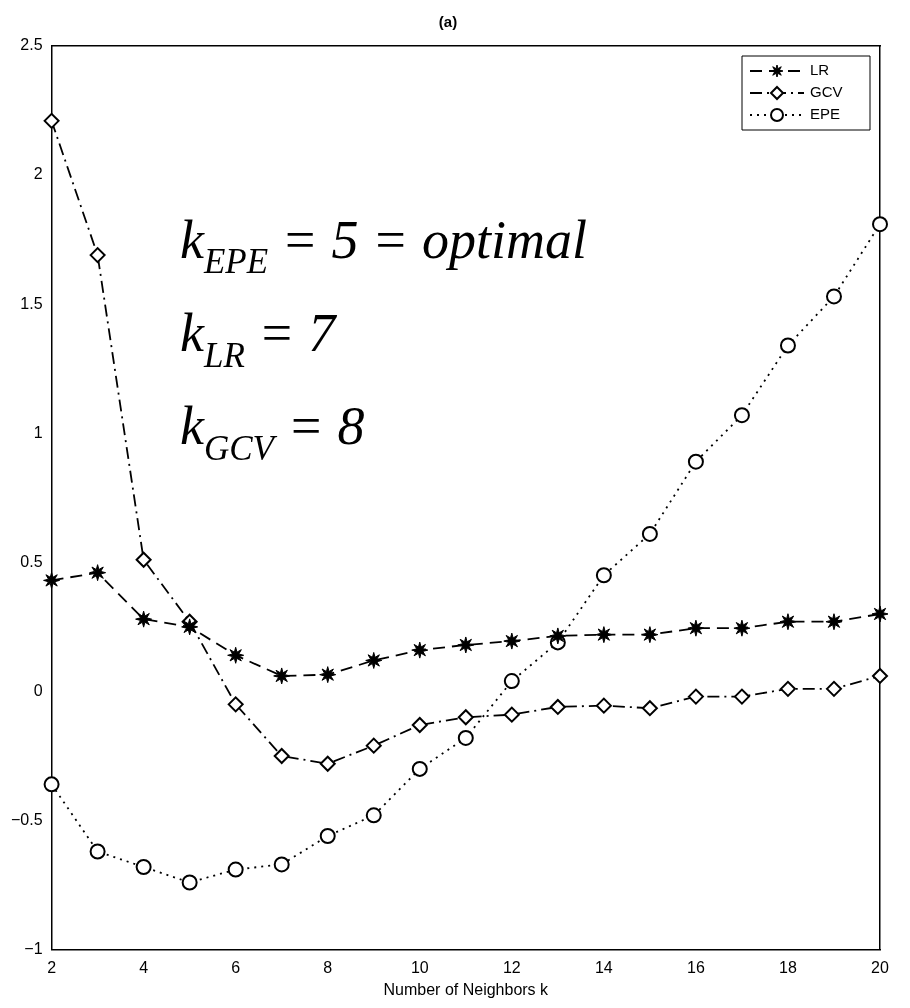 The height and width of the screenshot is (1008, 910). I want to click on x-tick-label: 12, so click(511, 967).